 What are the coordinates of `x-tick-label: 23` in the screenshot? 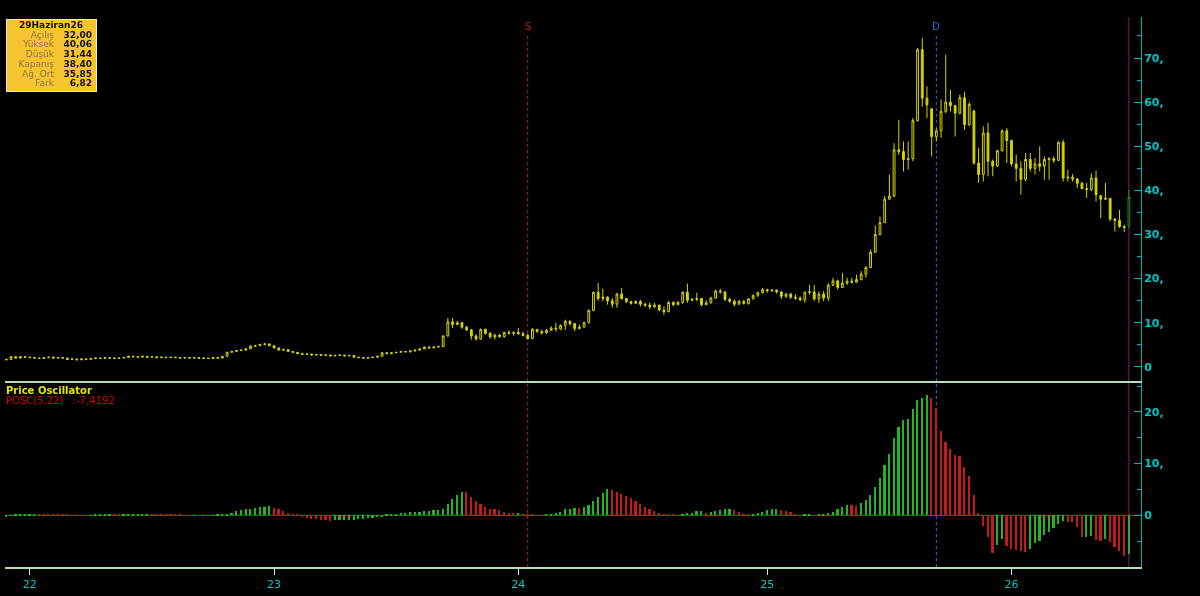 It's located at (274, 585).